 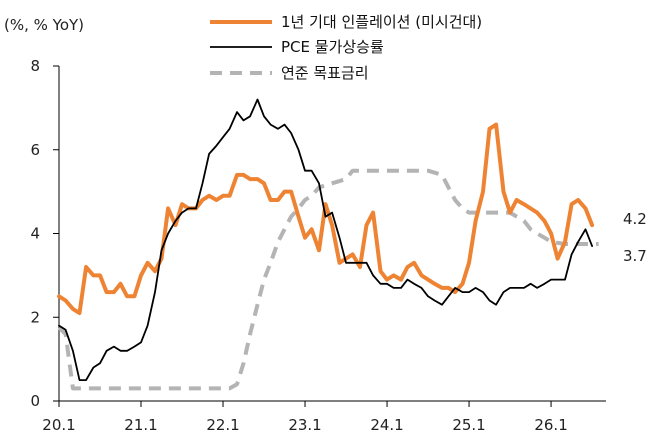 I want to click on y-ticks: 0 2 4 6 8, so click(x=44, y=233).